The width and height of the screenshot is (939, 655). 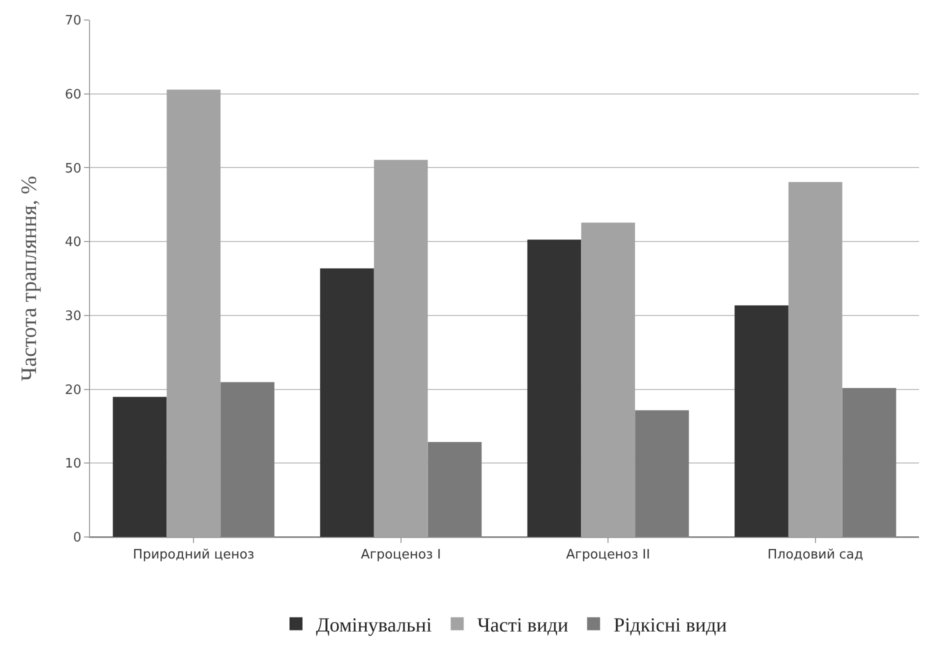 What do you see at coordinates (523, 625) in the screenshot?
I see `legend-label: Часті види` at bounding box center [523, 625].